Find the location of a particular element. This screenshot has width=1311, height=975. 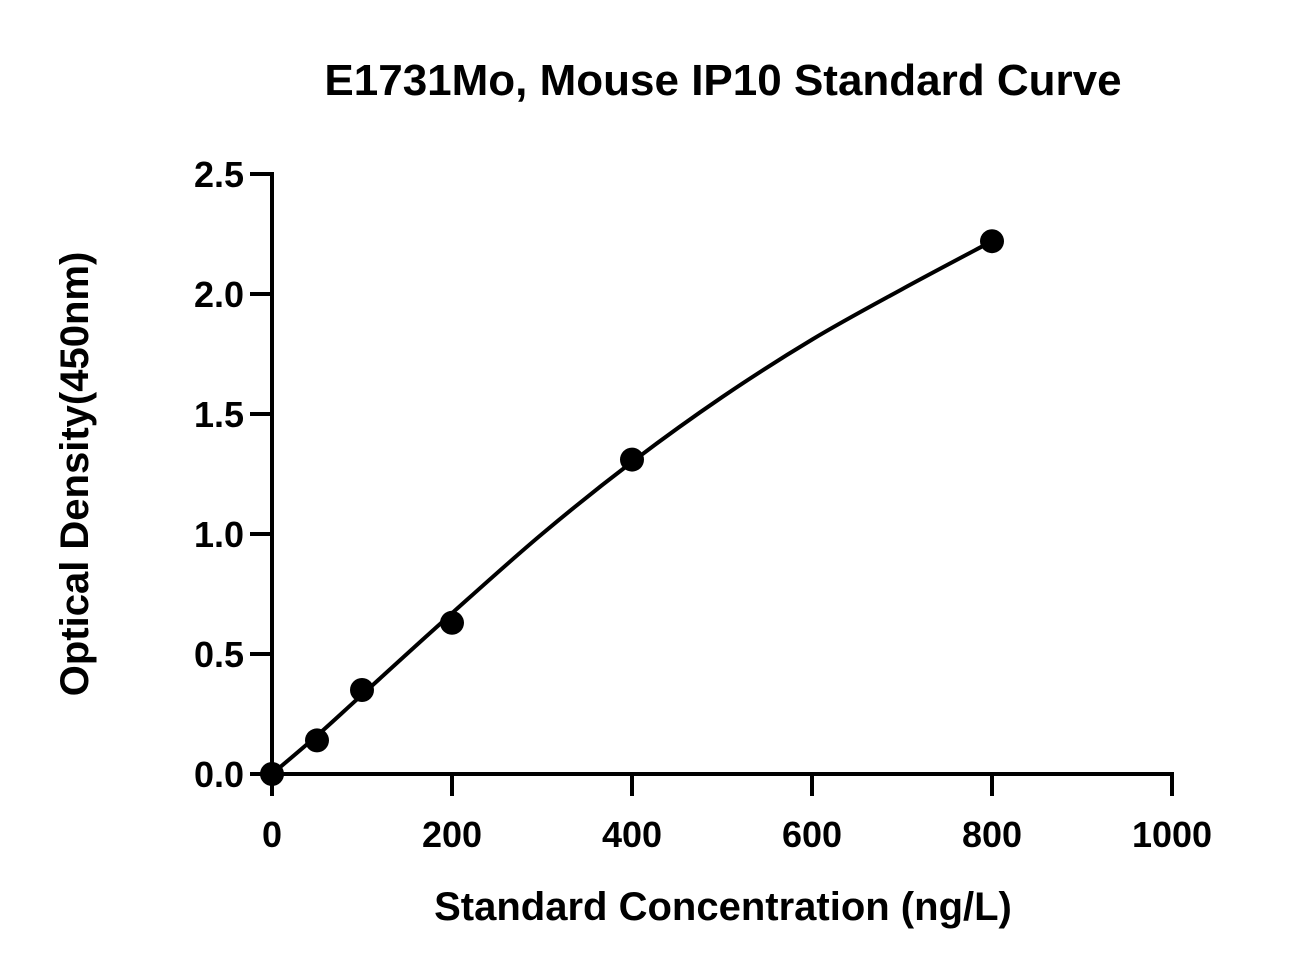

y-tick-label: 0.0 is located at coordinates (219, 774).